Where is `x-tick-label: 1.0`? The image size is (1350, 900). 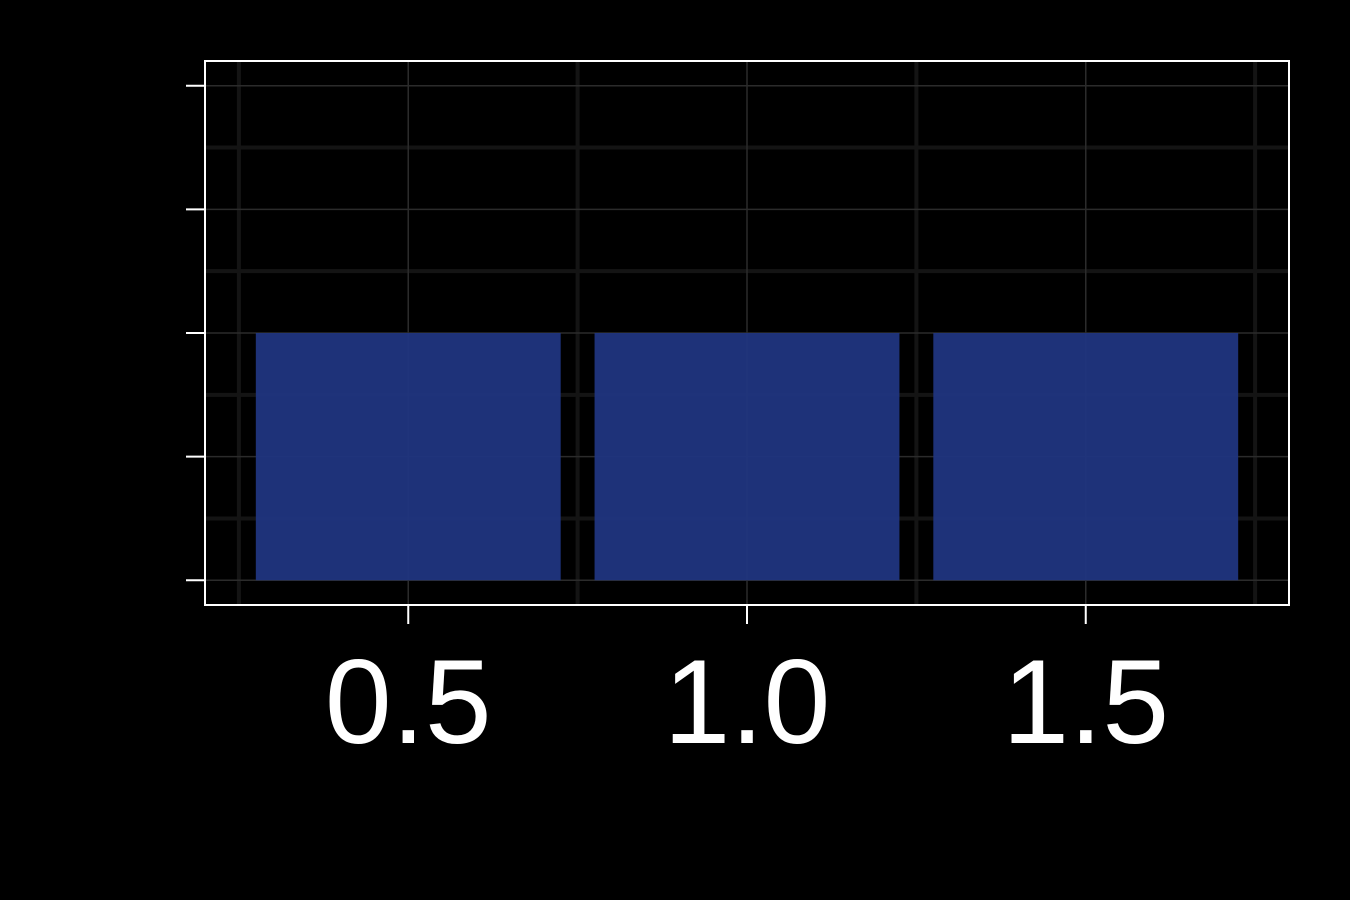 x-tick-label: 1.0 is located at coordinates (747, 702).